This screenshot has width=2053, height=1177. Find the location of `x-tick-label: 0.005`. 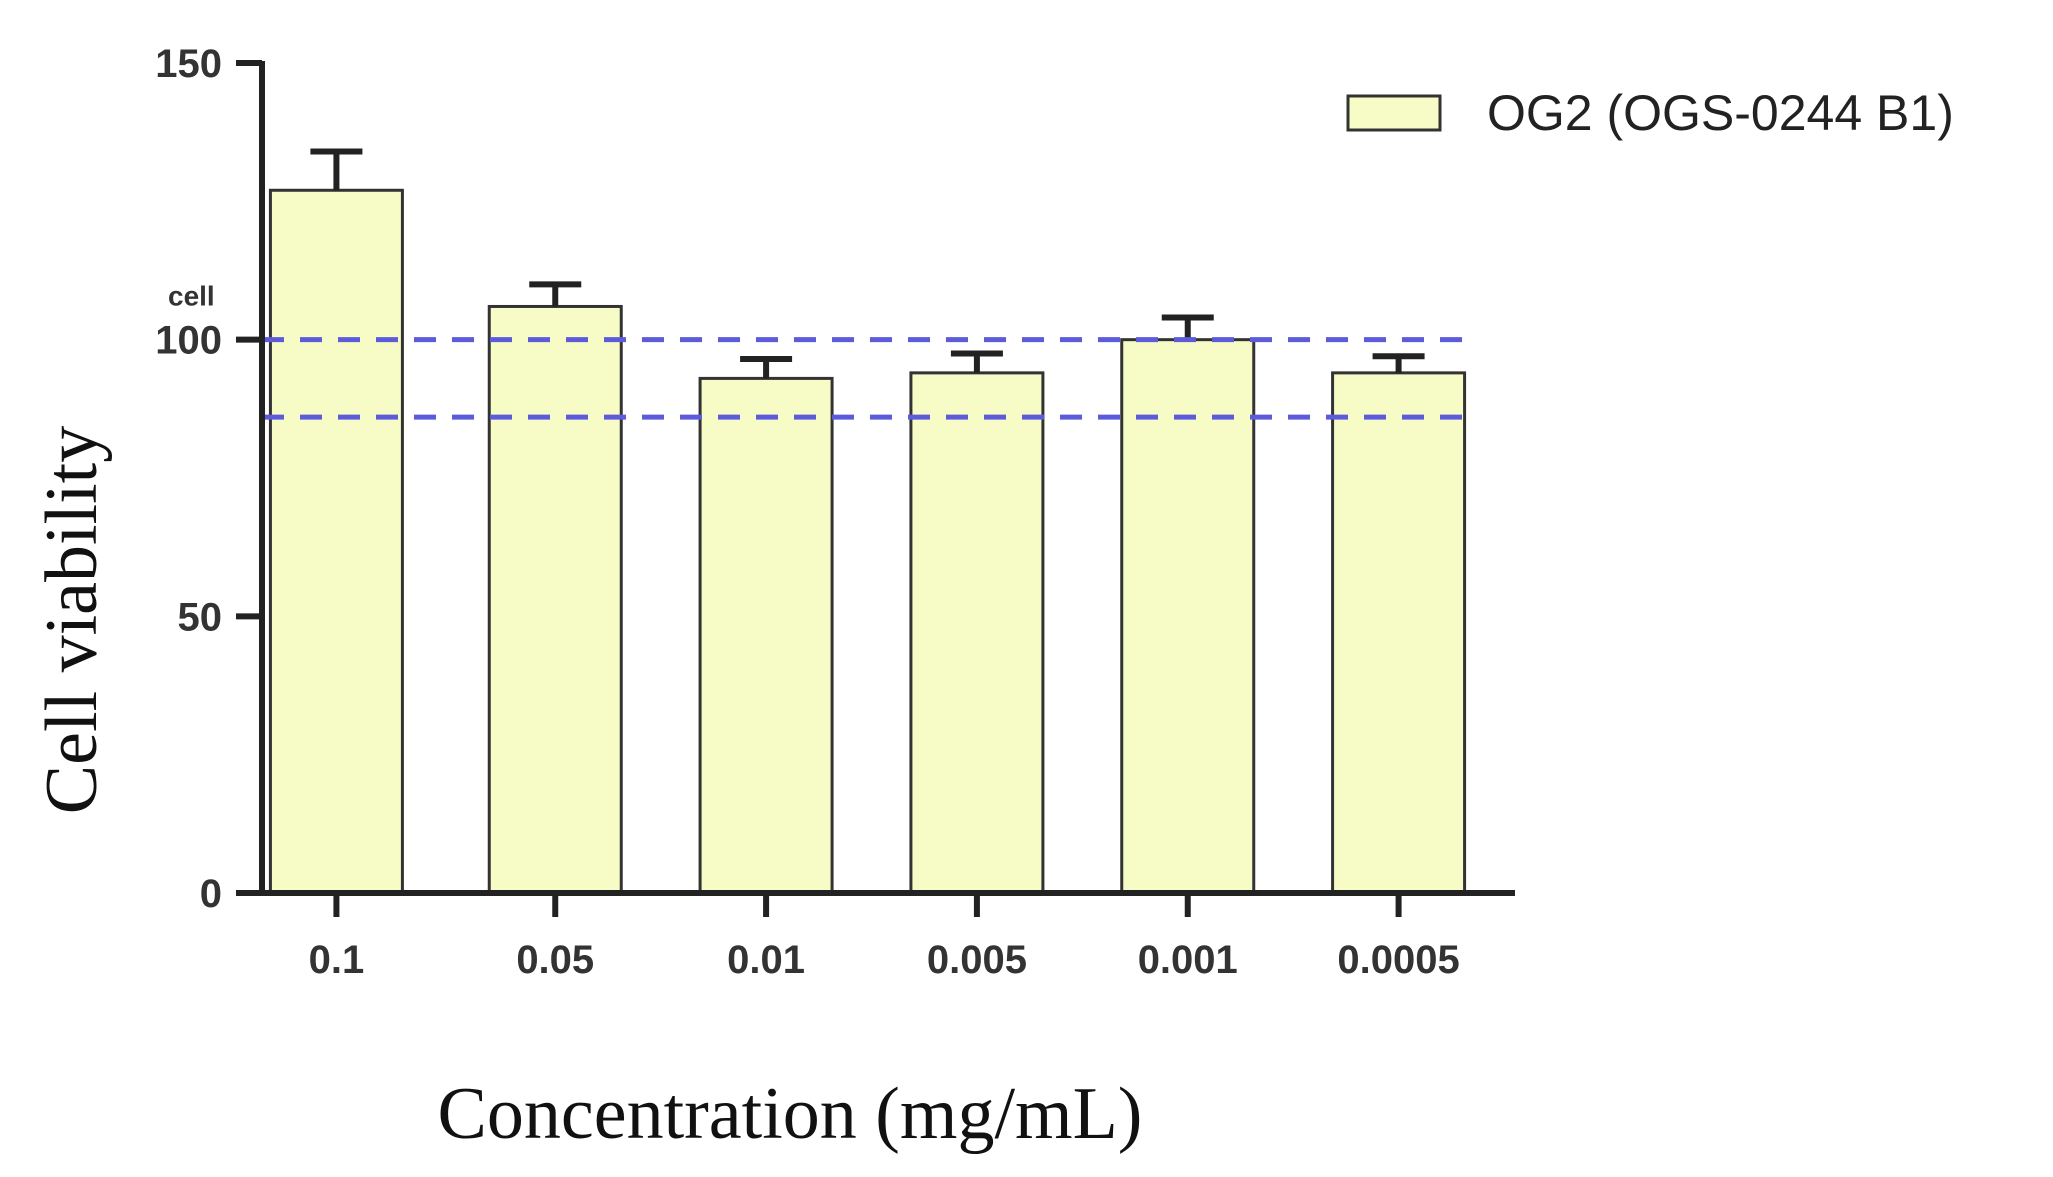

x-tick-label: 0.005 is located at coordinates (977, 960).